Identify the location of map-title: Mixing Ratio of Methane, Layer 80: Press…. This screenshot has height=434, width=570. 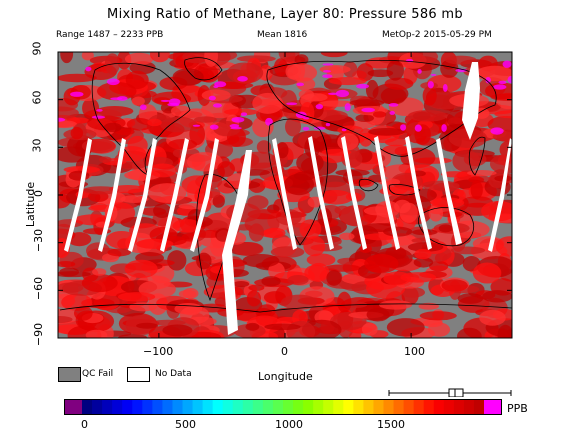
(285, 14).